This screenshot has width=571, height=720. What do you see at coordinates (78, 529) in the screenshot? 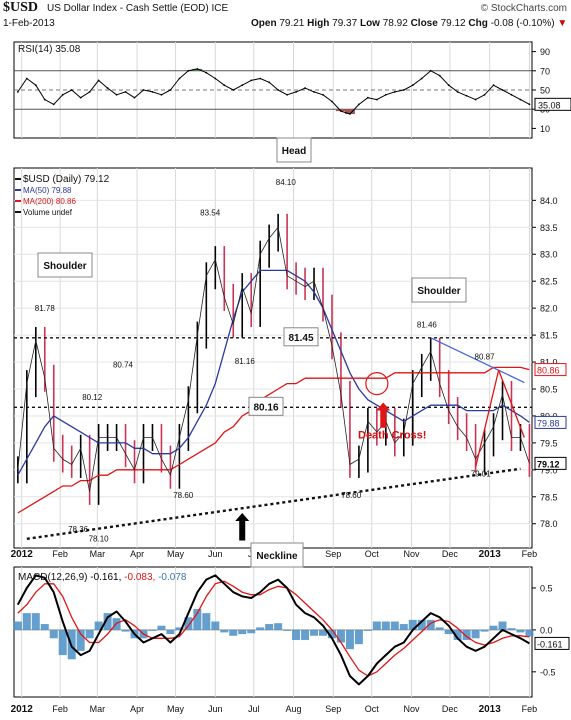
I see `price-point-label: 78.36` at bounding box center [78, 529].